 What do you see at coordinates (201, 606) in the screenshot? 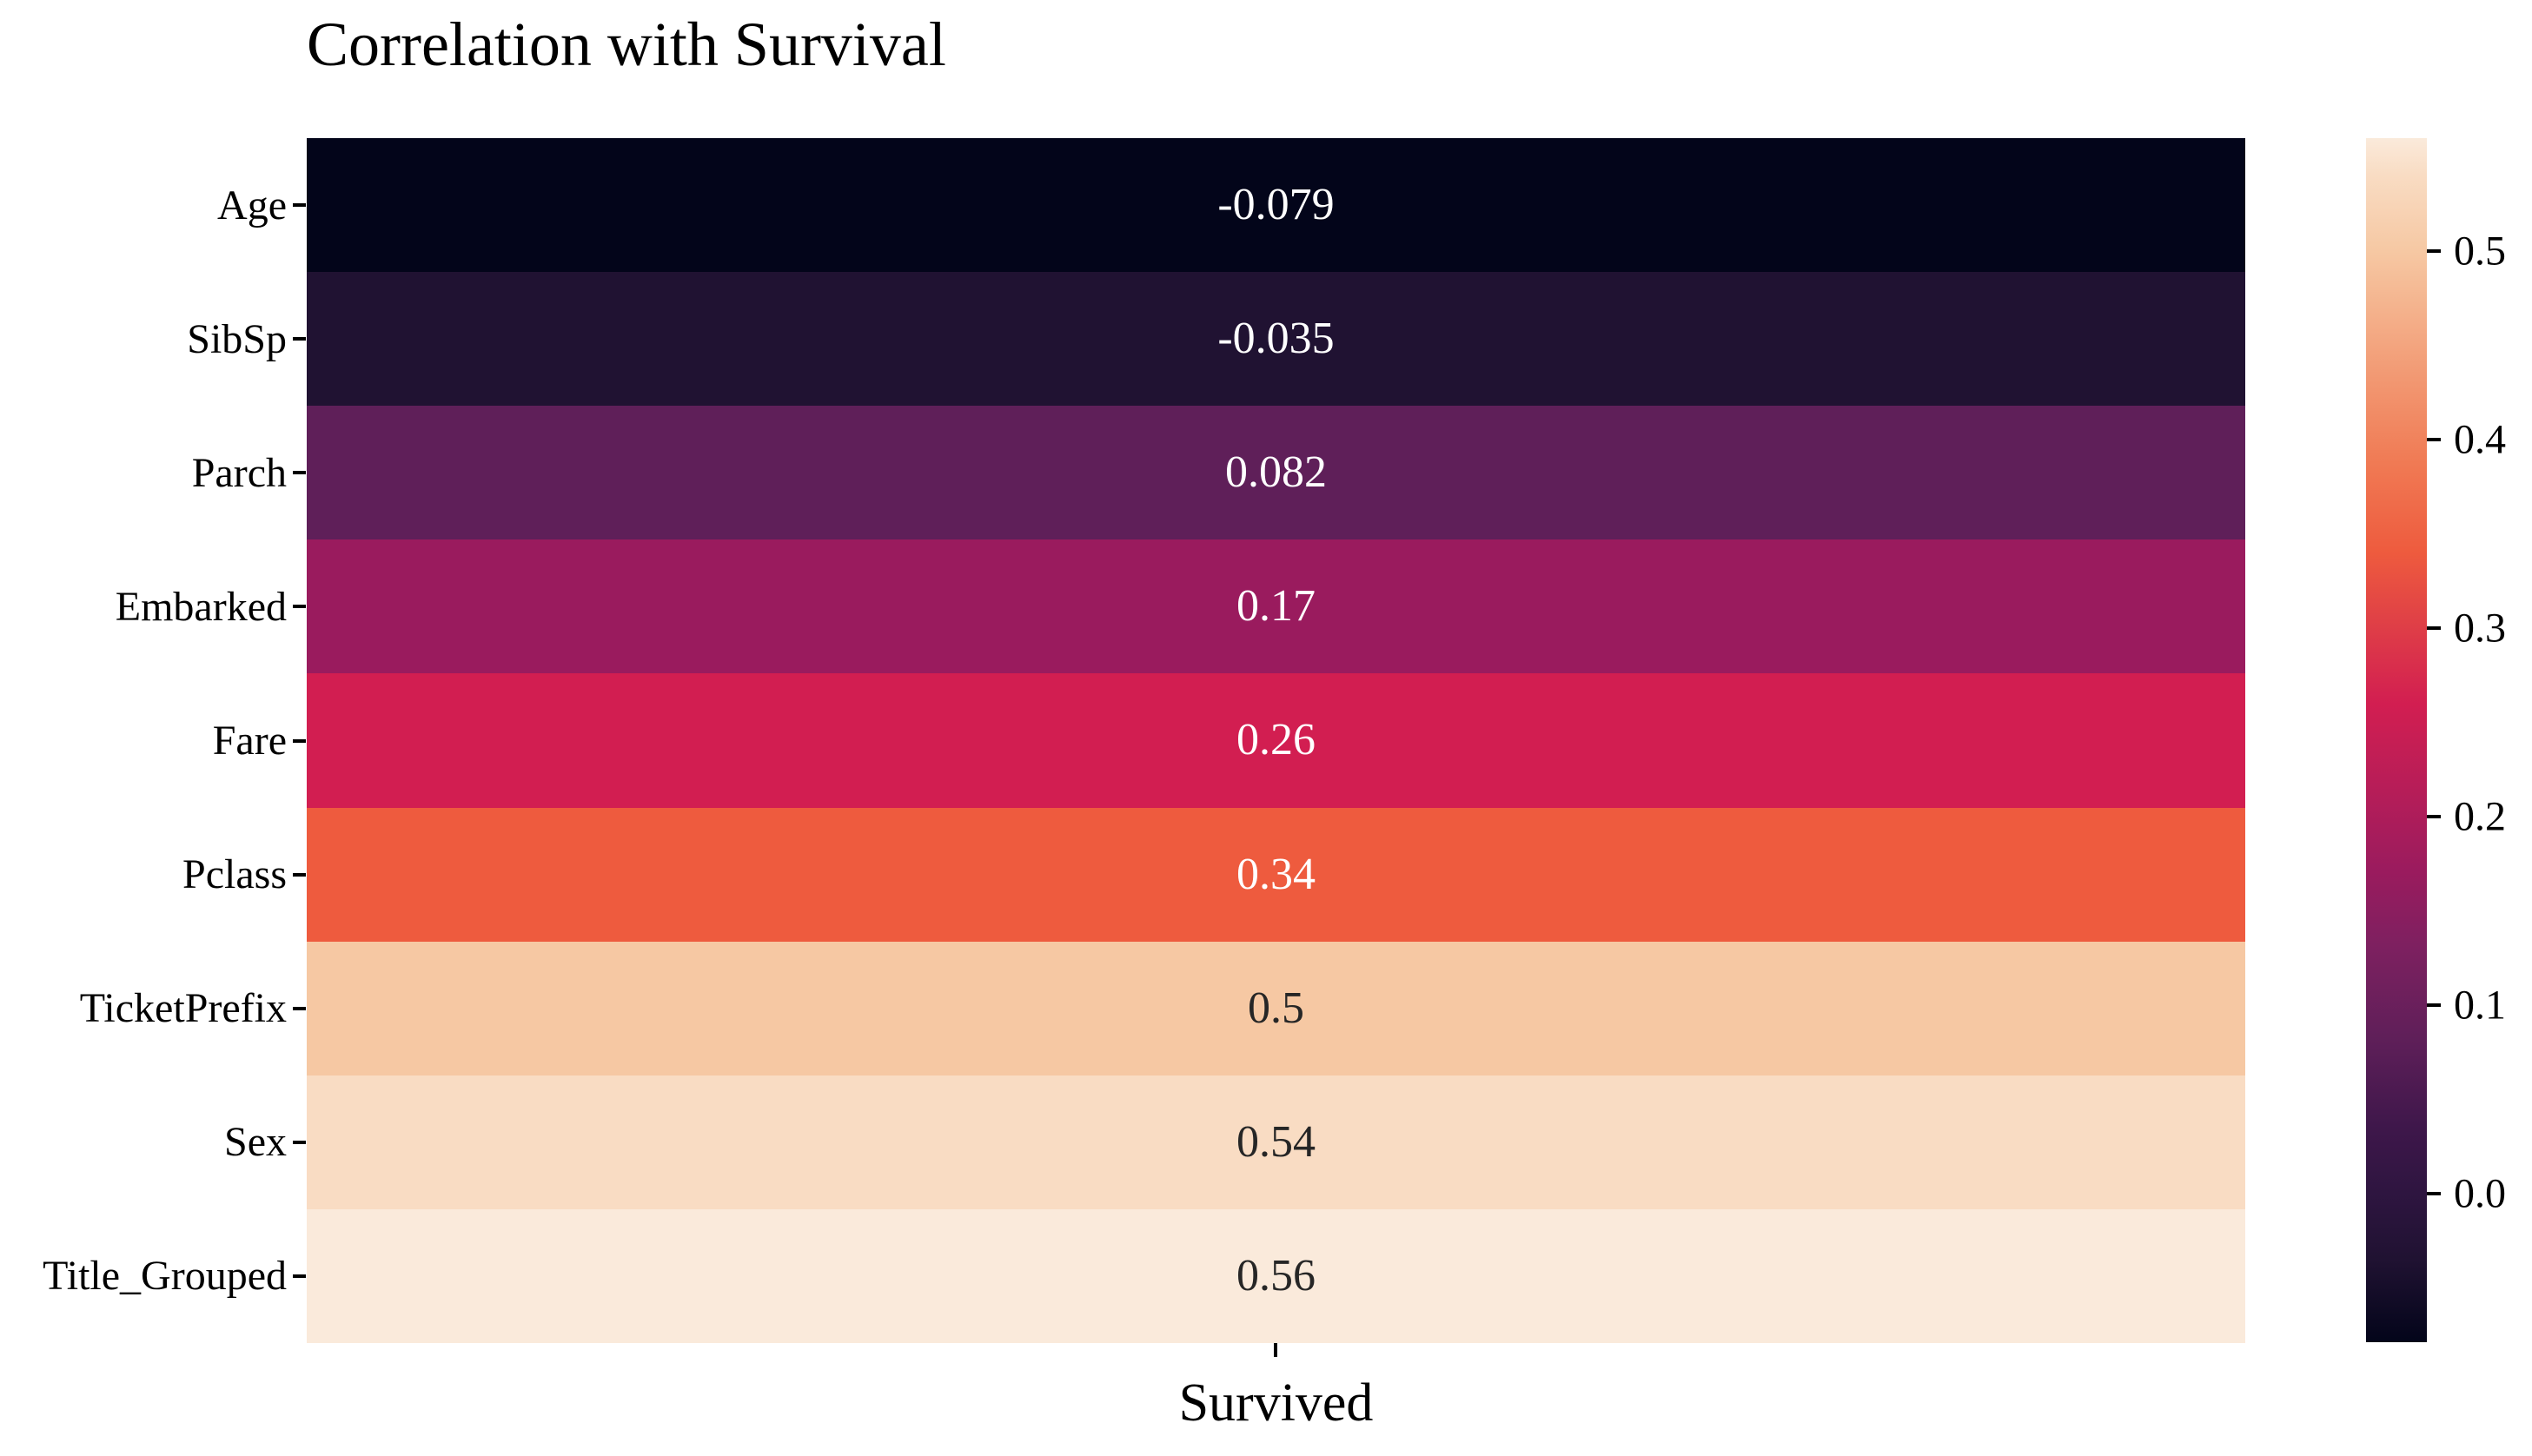
I see `y-tick-label: Embarked` at bounding box center [201, 606].